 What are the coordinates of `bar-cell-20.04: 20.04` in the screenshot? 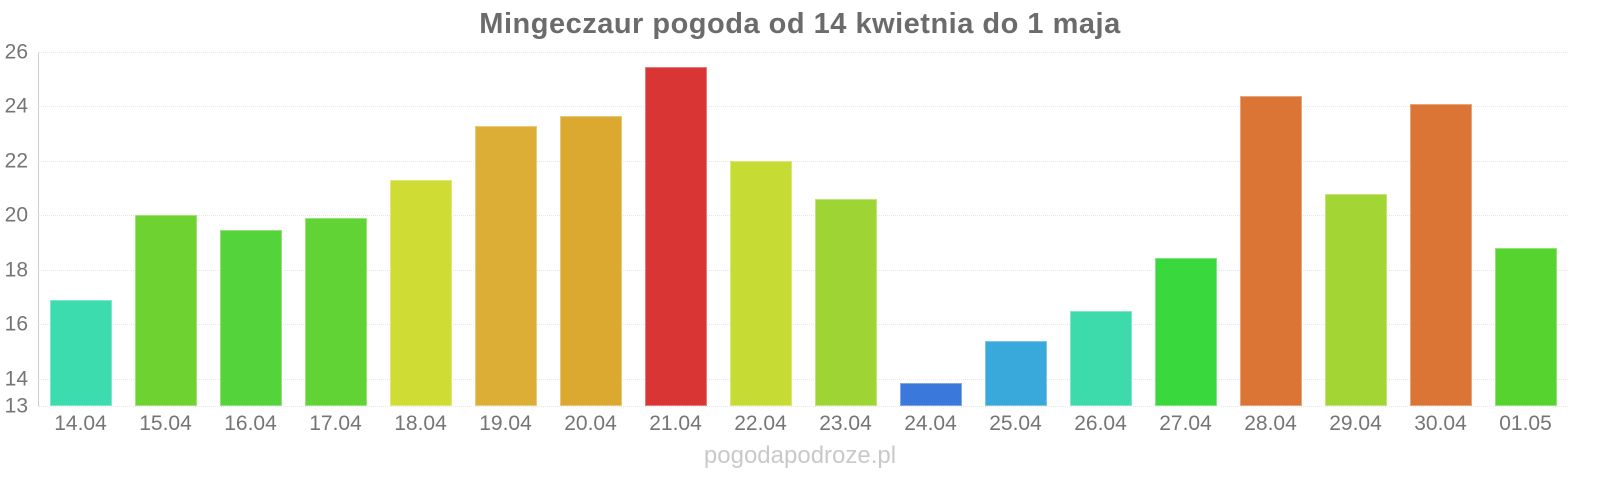 It's located at (590, 243).